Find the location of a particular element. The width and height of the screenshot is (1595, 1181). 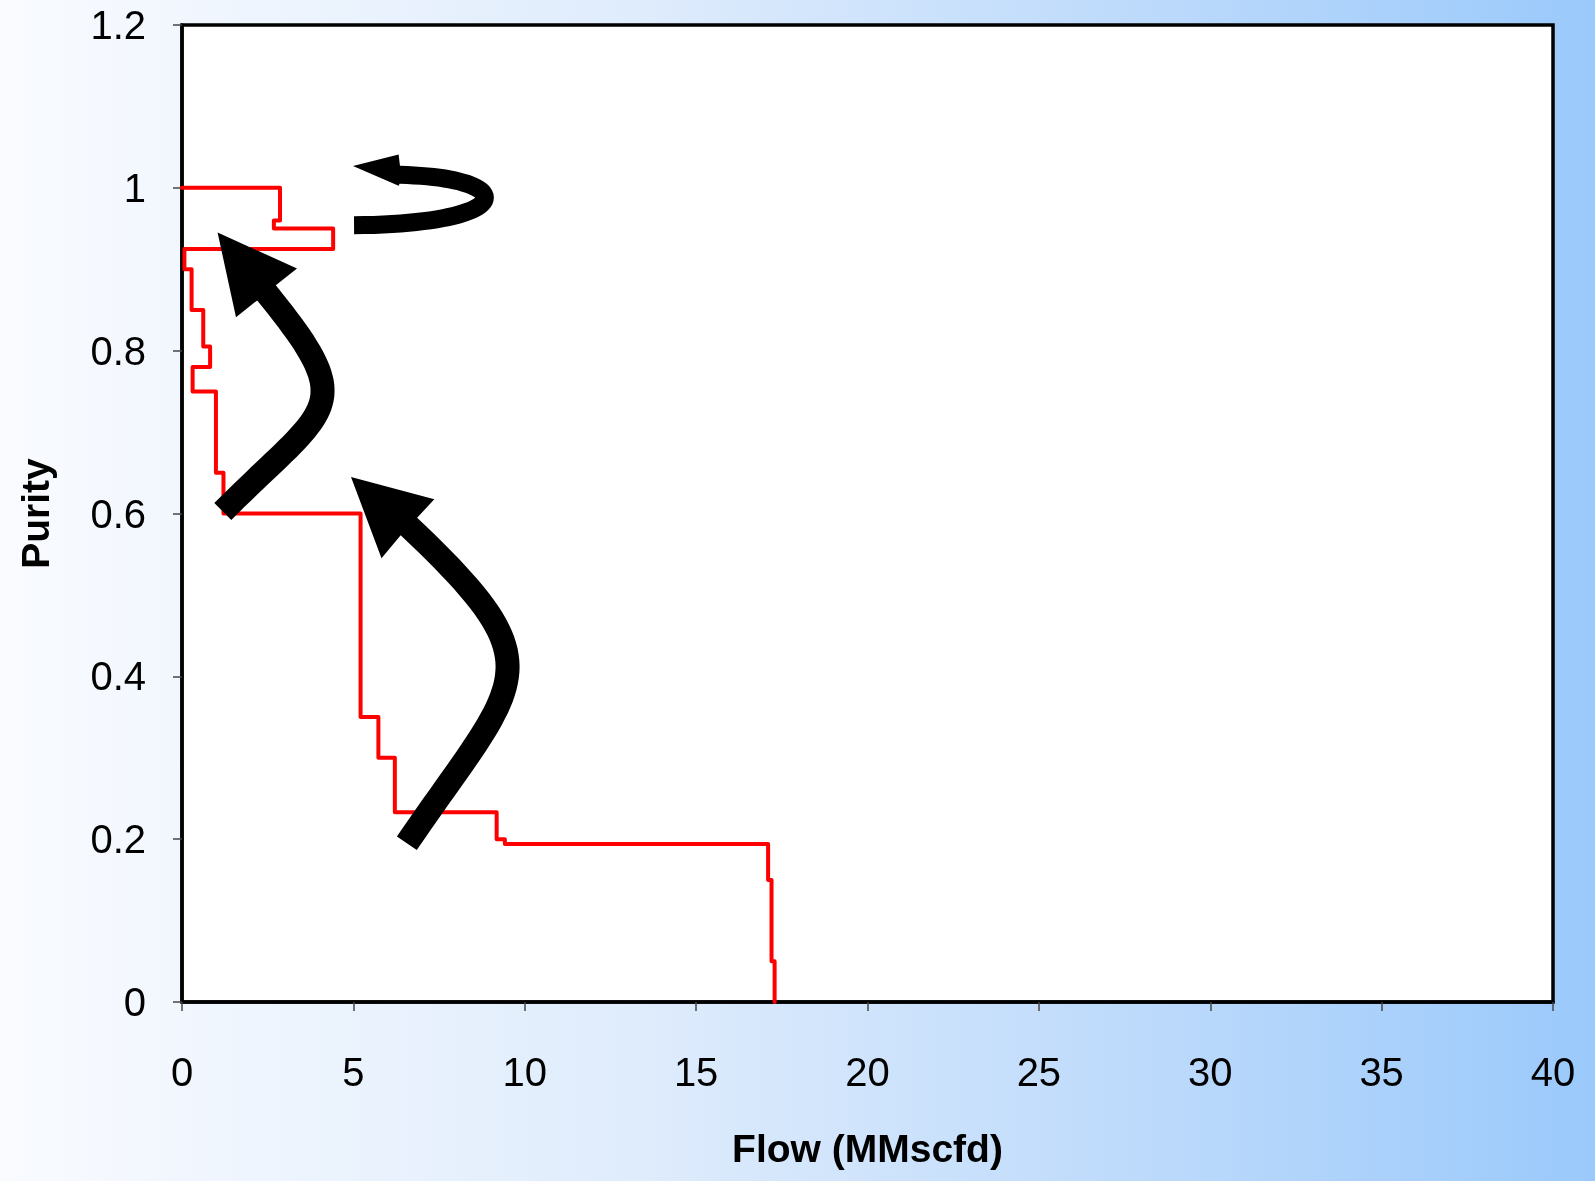

x-tick-label: 15 is located at coordinates (696, 1072).